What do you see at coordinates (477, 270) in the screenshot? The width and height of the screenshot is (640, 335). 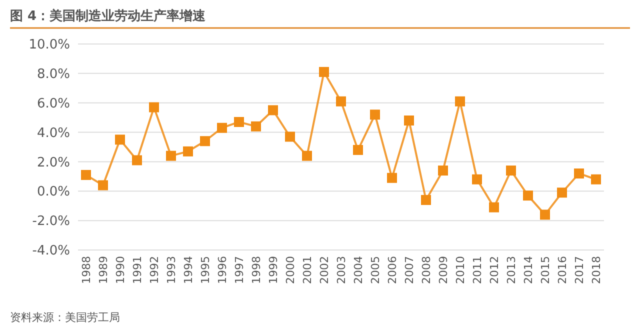 I see `x-tick-label: 2011` at bounding box center [477, 270].